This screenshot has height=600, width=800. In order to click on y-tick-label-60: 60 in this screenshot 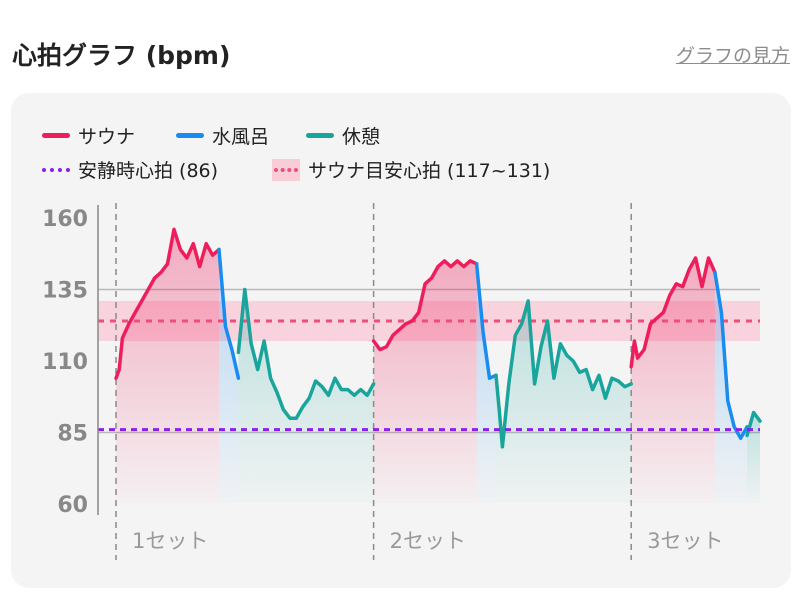, I will do `click(72, 505)`.